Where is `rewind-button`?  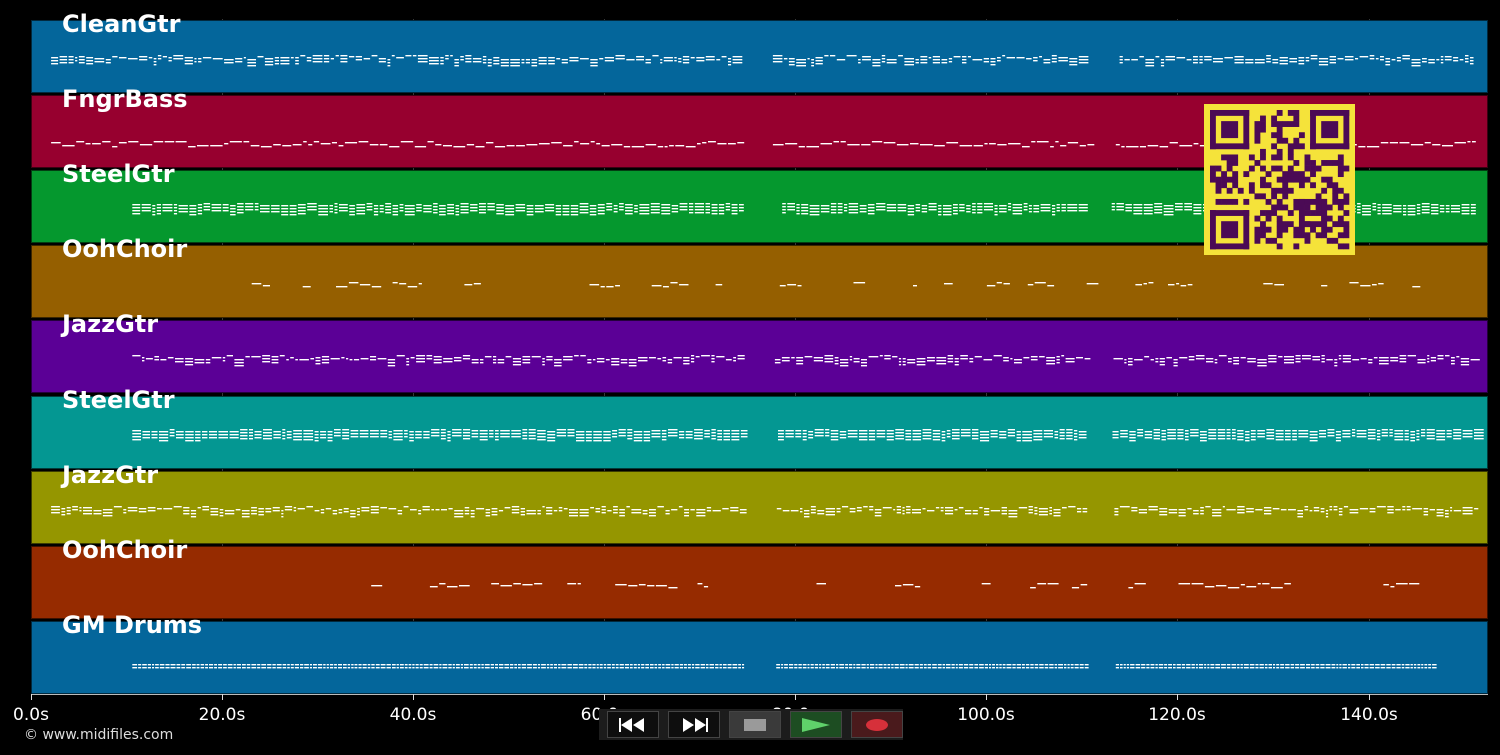 rewind-button is located at coordinates (633, 724).